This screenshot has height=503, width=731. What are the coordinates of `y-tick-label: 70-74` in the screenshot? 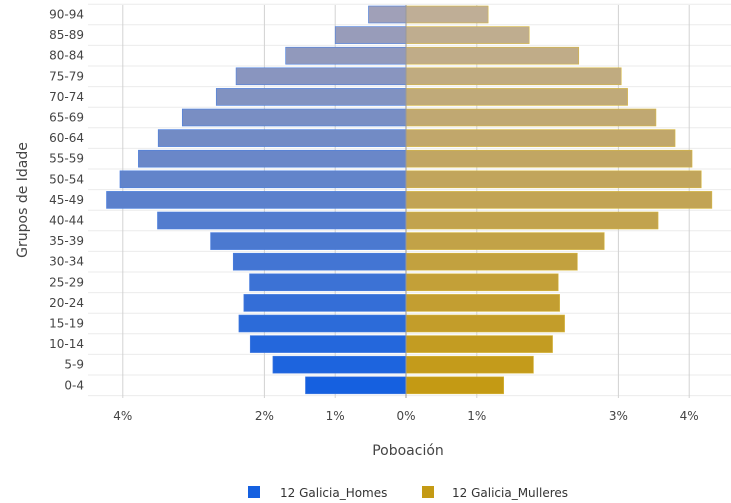 It's located at (66, 97).